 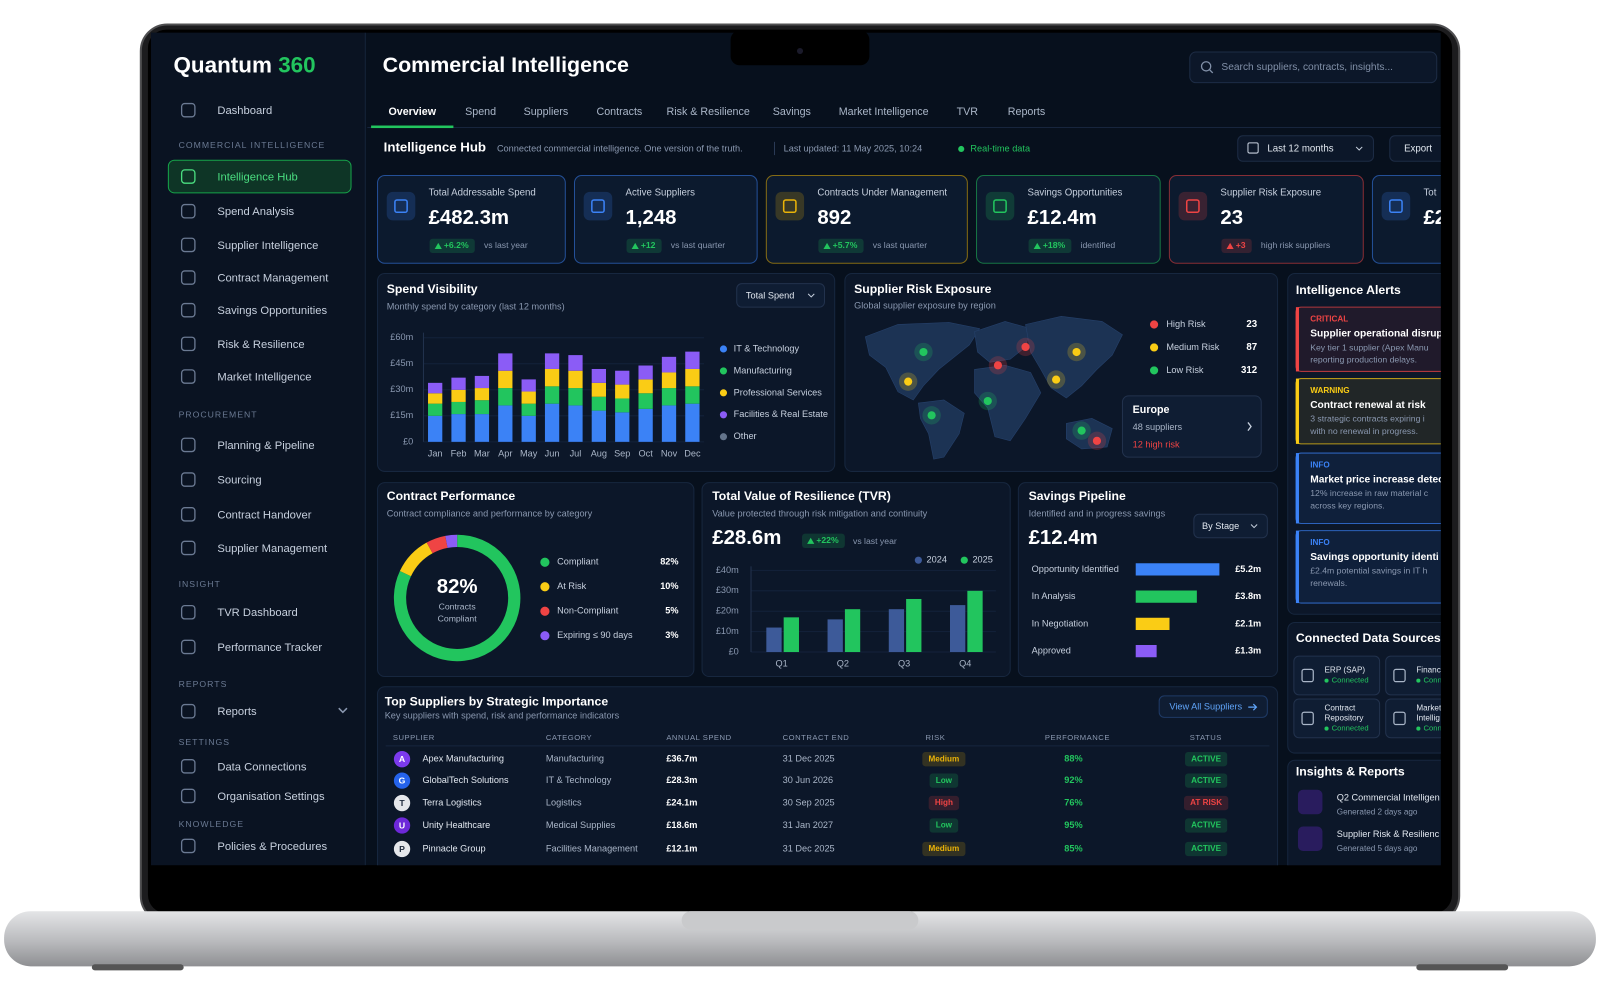 What do you see at coordinates (1026, 112) in the screenshot?
I see `tab: Reports` at bounding box center [1026, 112].